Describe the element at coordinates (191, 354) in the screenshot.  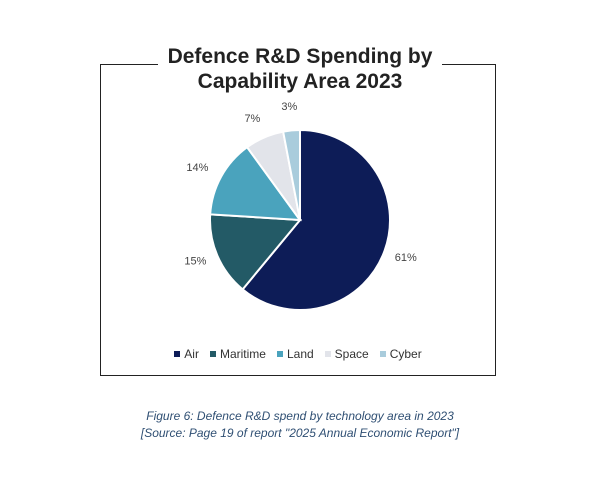
I see `legend-label-air: Air` at that location.